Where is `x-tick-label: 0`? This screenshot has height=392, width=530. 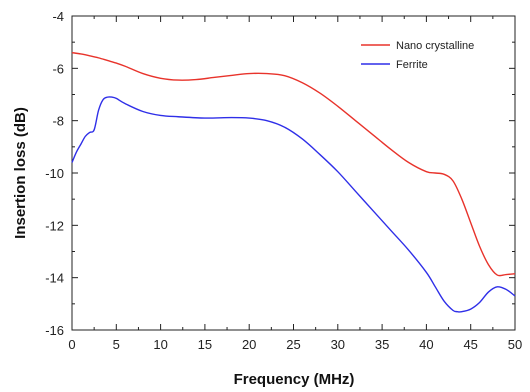
x-tick-label: 0 is located at coordinates (71, 344).